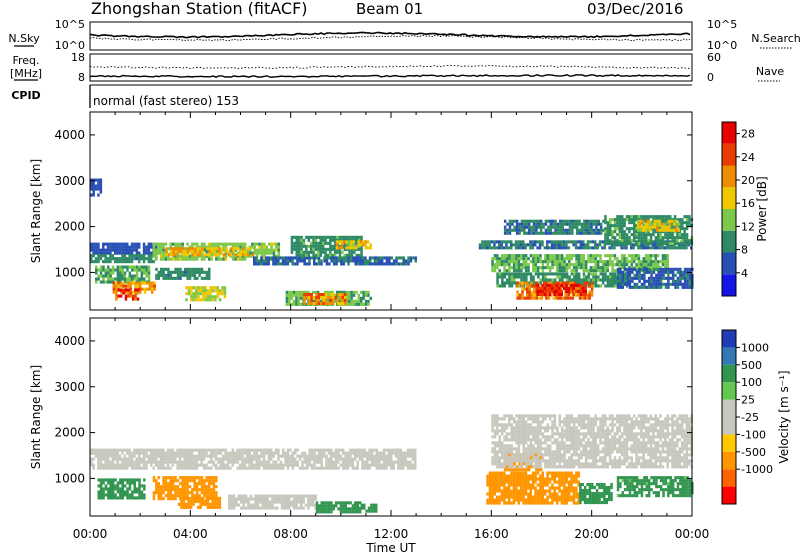  Describe the element at coordinates (714, 57) in the screenshot. I see `nave-tick-top: 60` at that location.